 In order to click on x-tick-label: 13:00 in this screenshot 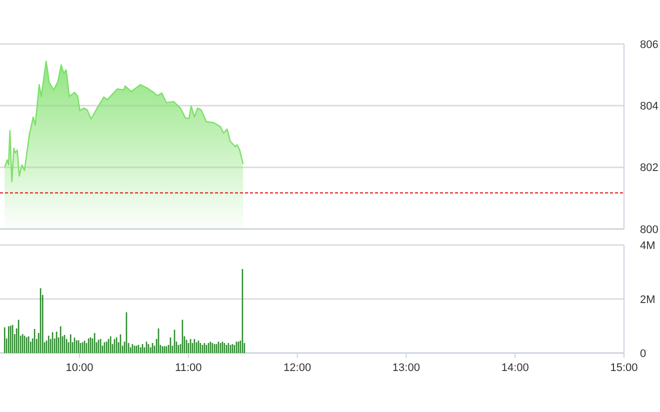, I will do `click(406, 368)`.